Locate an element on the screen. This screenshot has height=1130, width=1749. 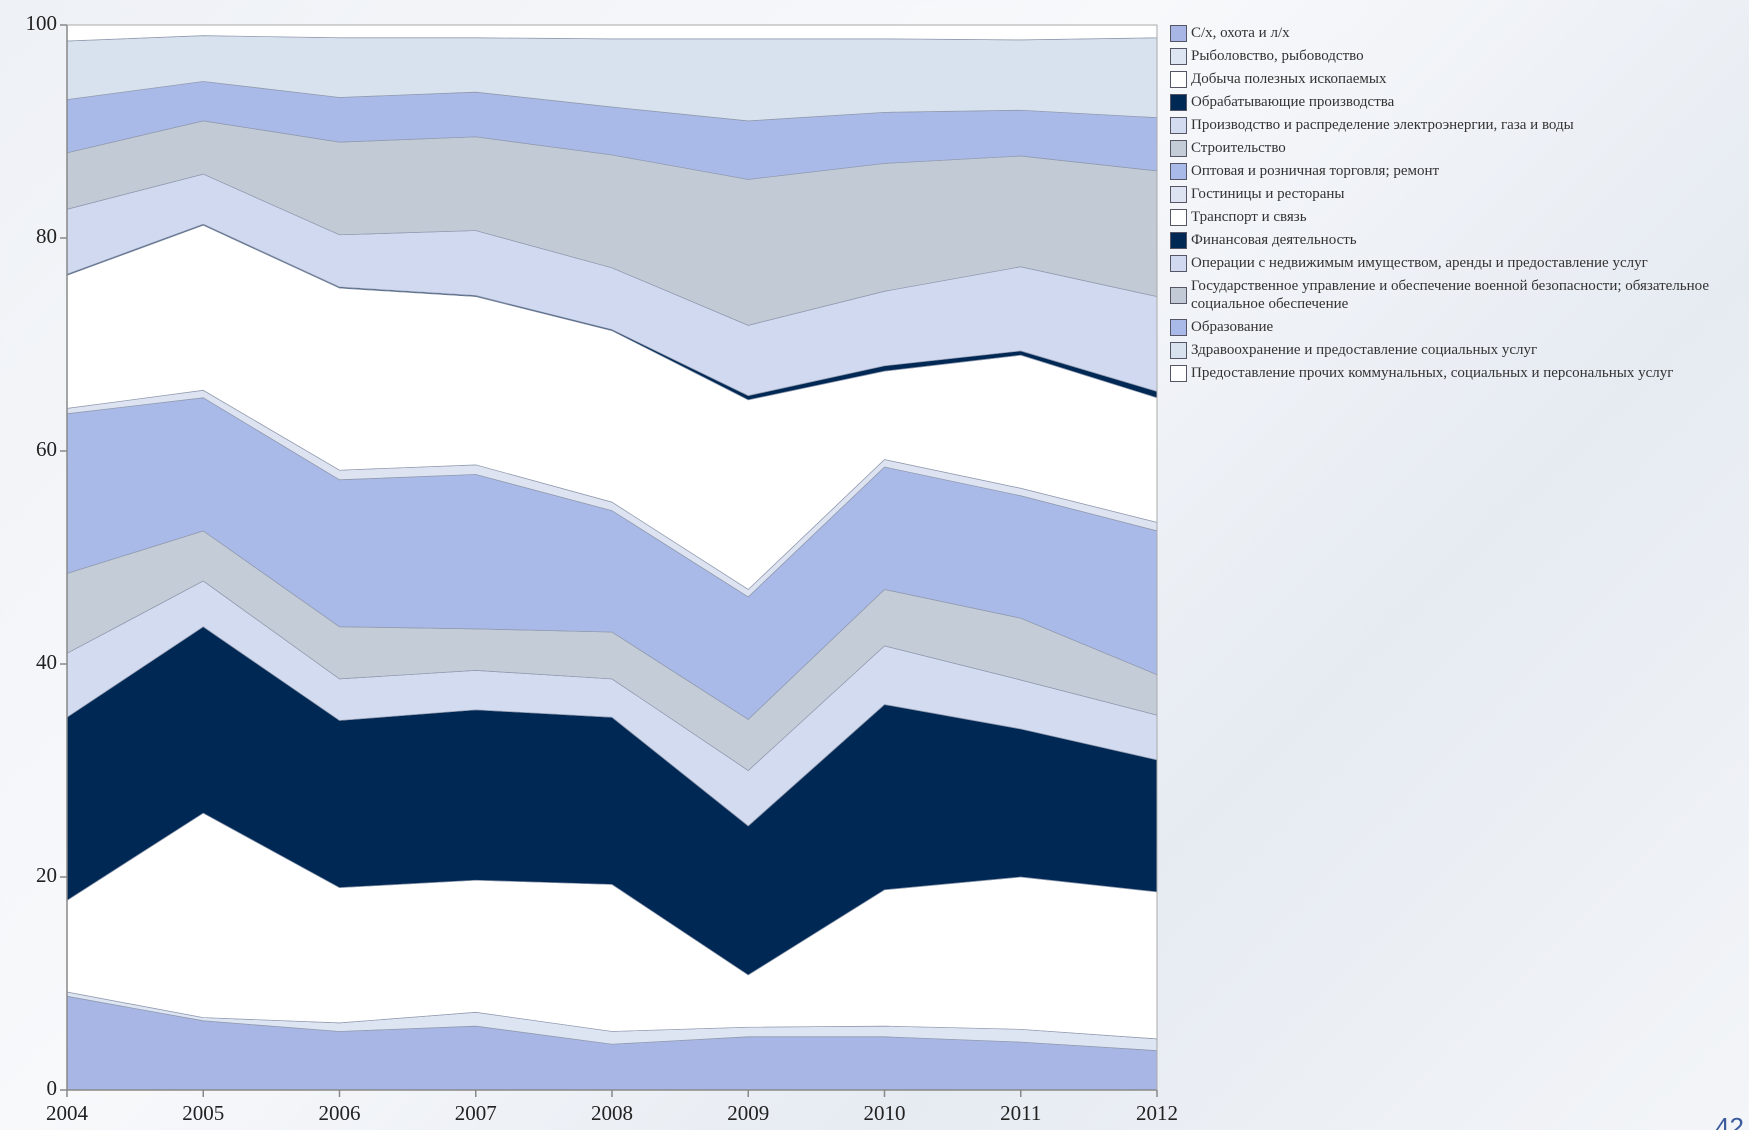
legend-item: С/х, охота и л/х is located at coordinates (1457, 33).